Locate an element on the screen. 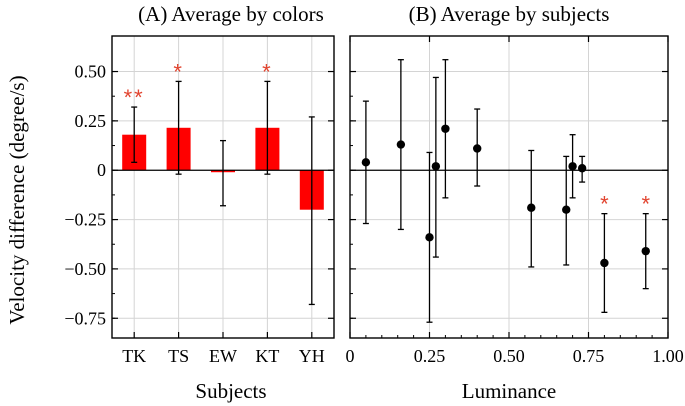  x-tick-label-2: 0.50 is located at coordinates (509, 356).